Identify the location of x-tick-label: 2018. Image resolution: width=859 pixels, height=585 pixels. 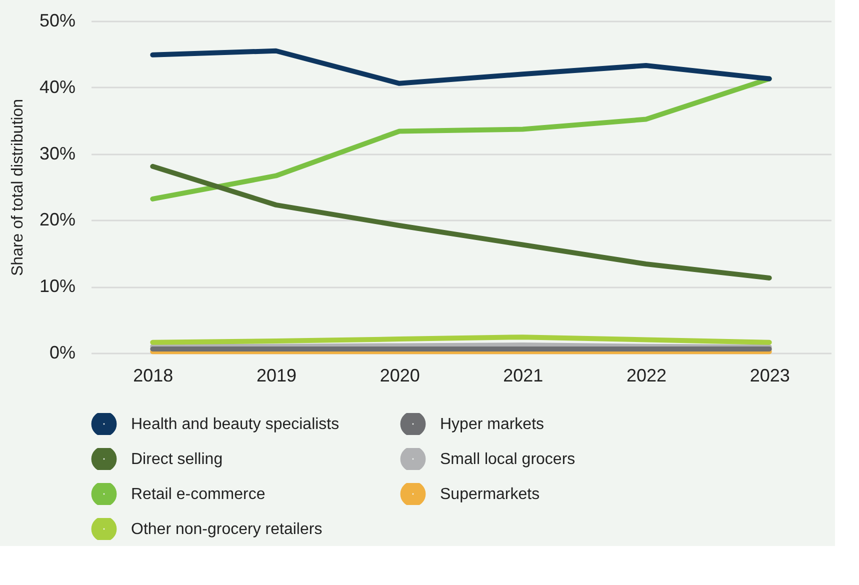
(153, 376).